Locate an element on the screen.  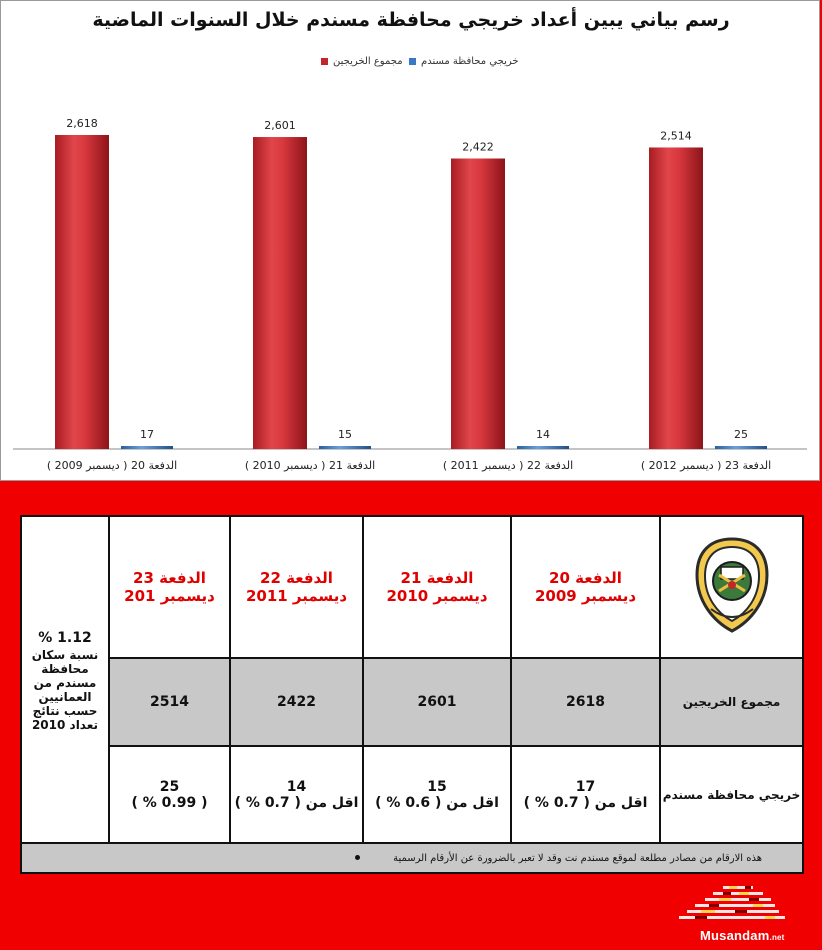
header-batch-22: الدفعة 22 ديسمبر 2011 is located at coordinates (296, 587).